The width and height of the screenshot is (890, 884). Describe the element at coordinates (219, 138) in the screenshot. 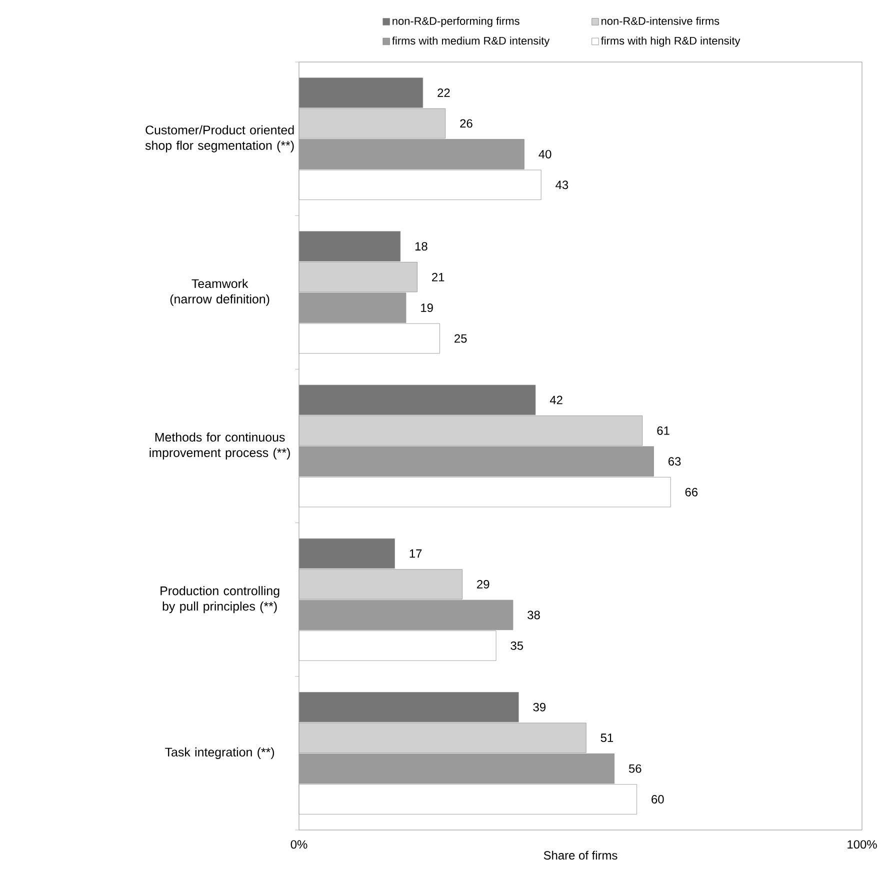

I see `y-tick-label: Customer/Product oriented shop flor segmentation (**)` at that location.